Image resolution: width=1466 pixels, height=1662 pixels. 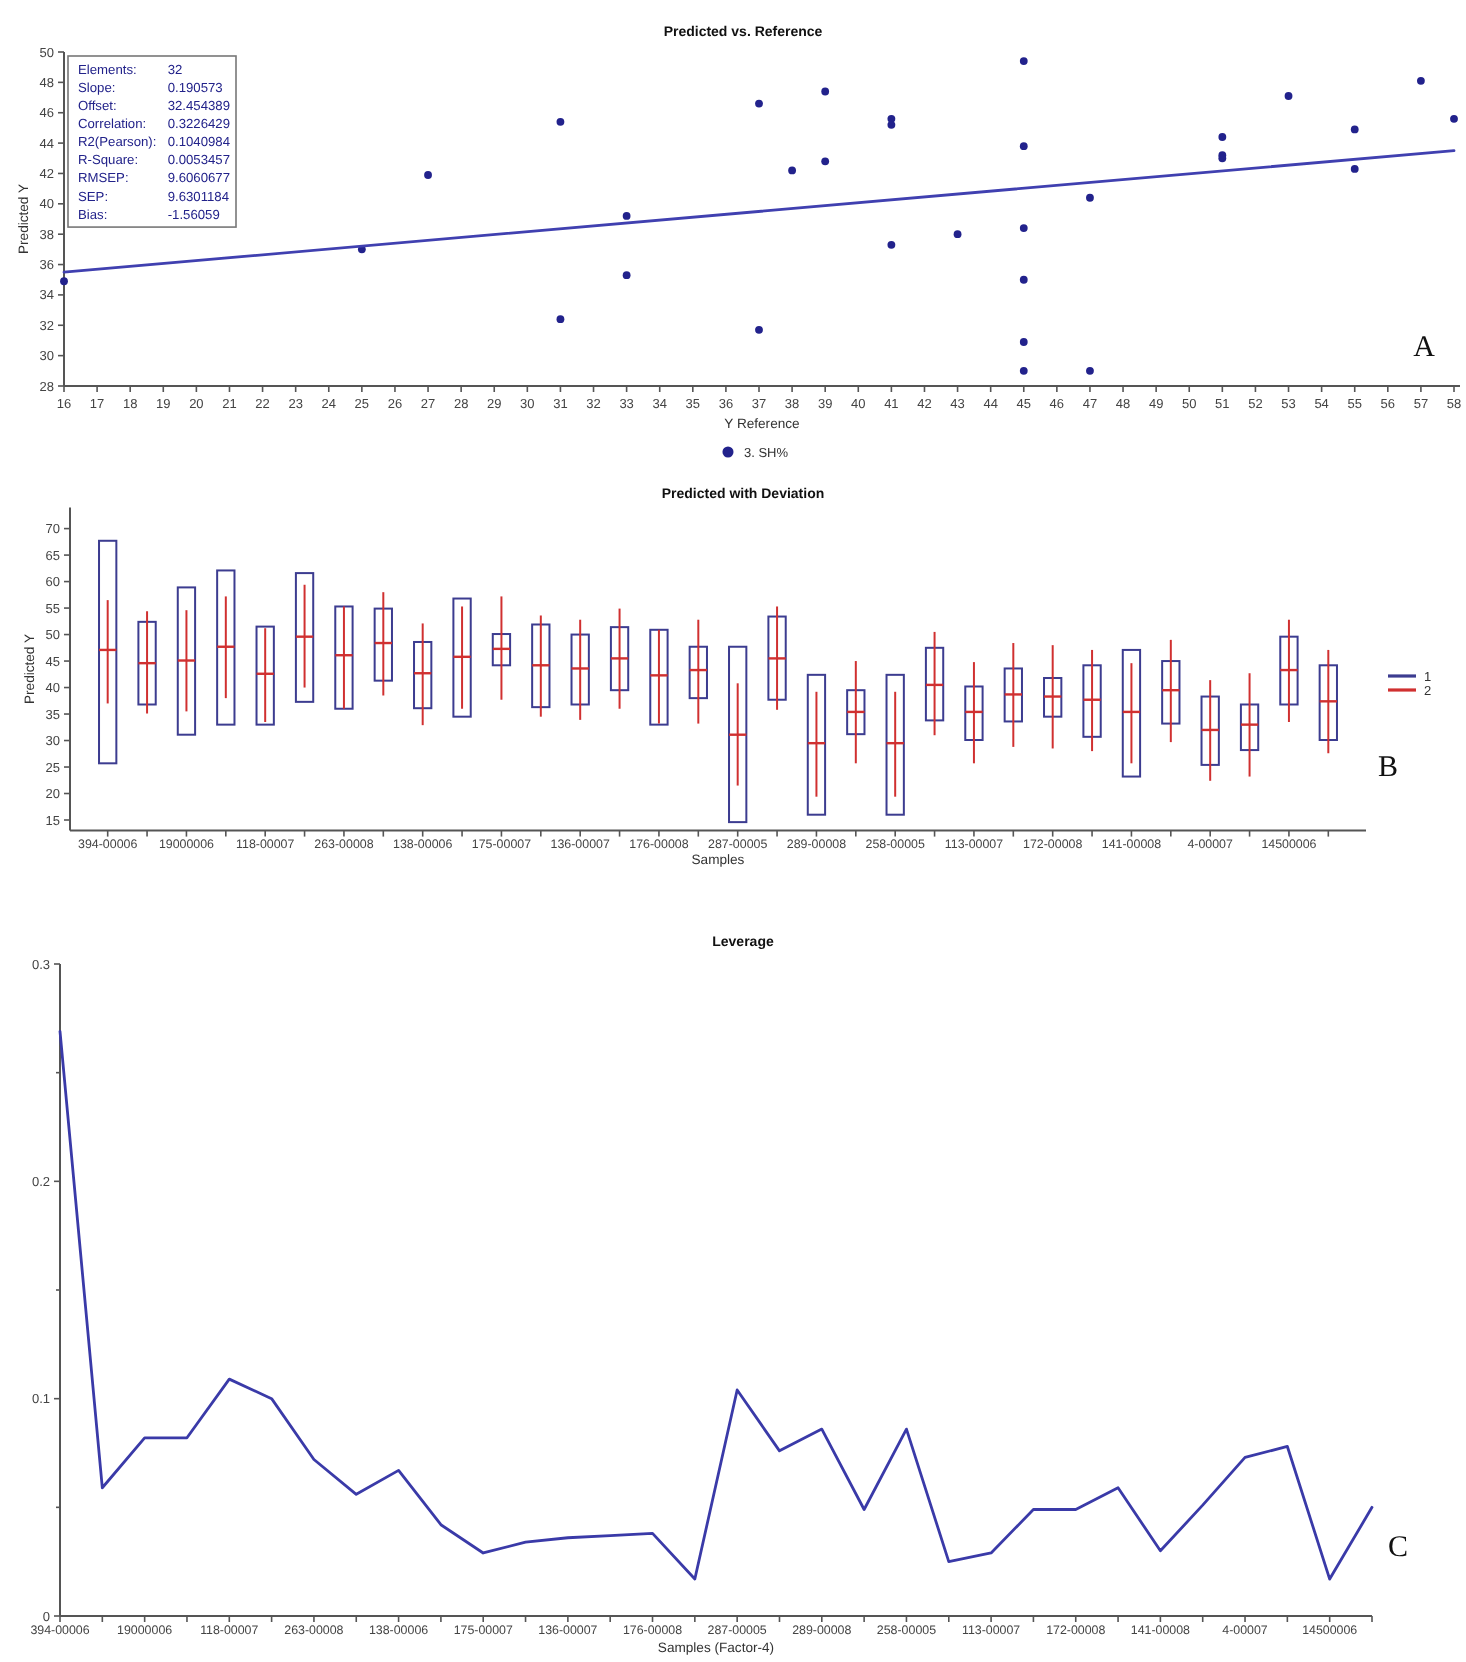 I want to click on annotation: A, so click(x=1424, y=348).